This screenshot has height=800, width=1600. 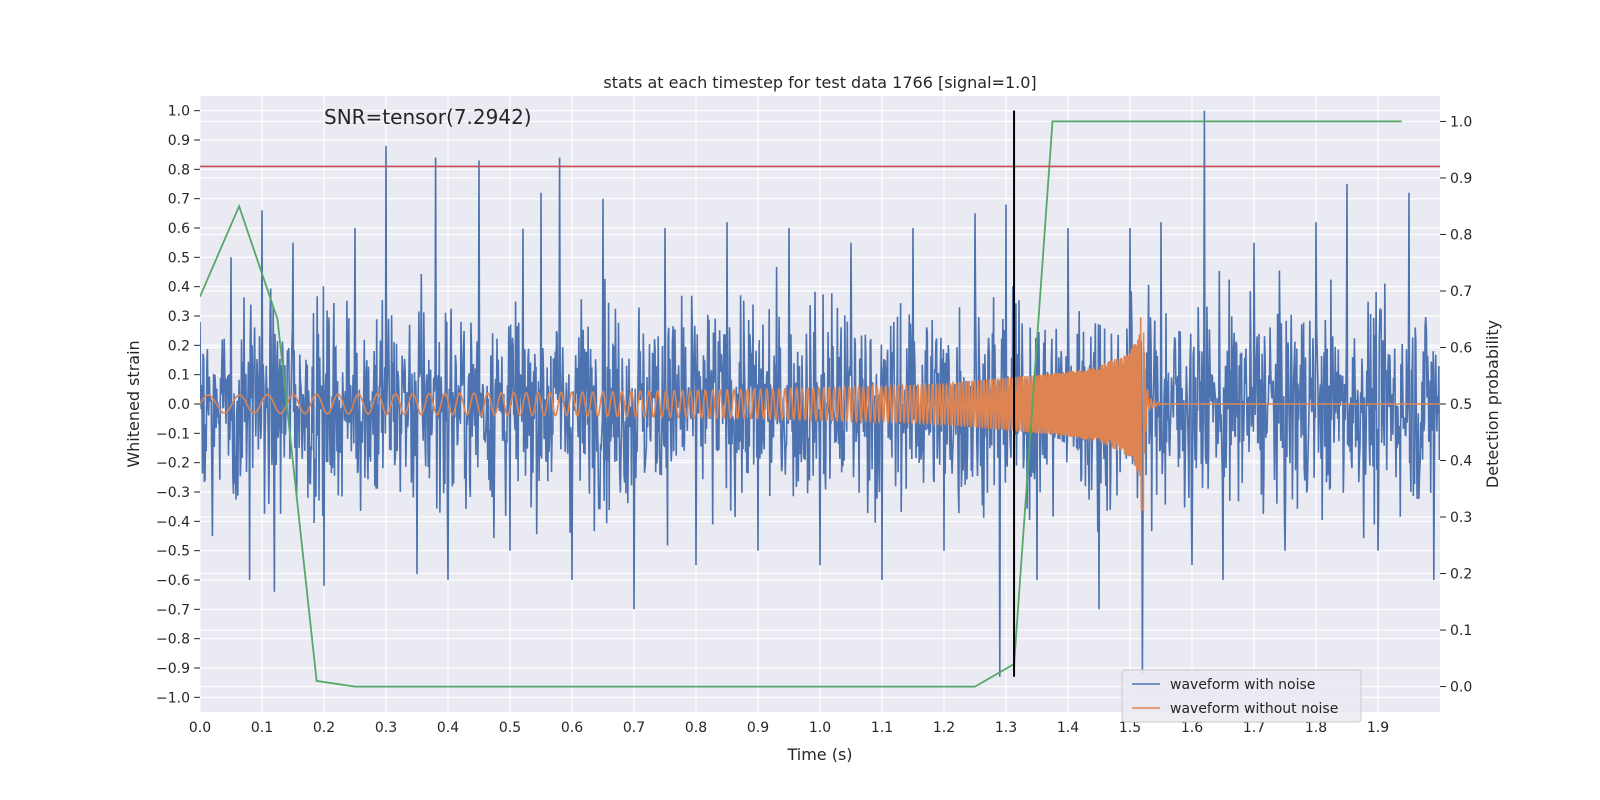 I want to click on y-tick-label: 0.6, so click(x=179, y=229).